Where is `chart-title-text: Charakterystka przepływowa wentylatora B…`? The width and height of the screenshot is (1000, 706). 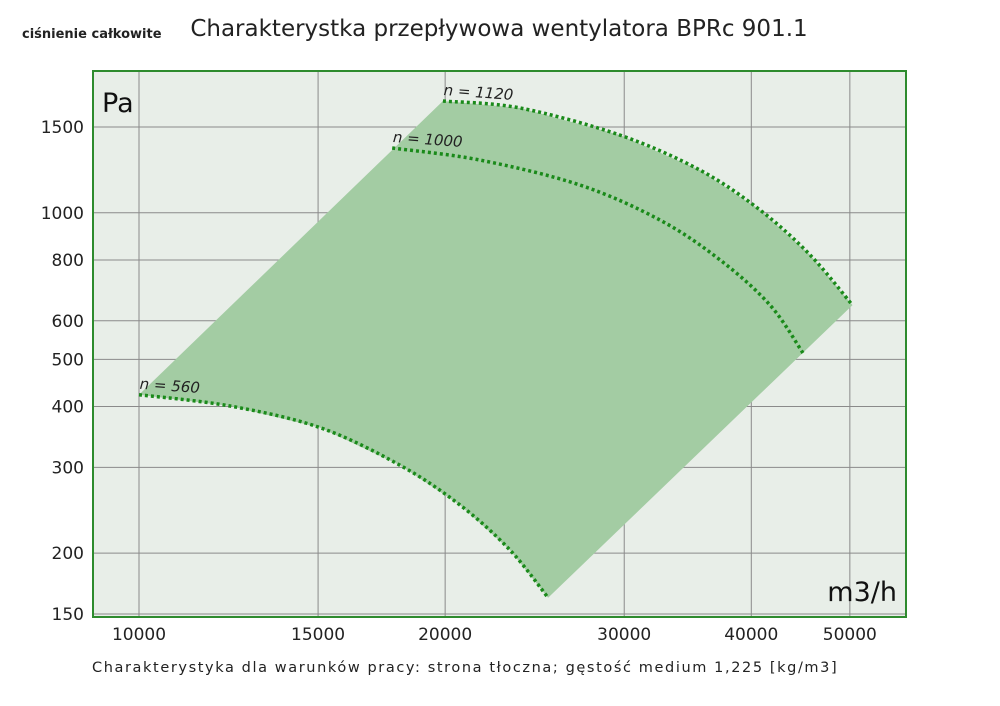 chart-title-text: Charakterystka przepływowa wentylatora B… is located at coordinates (499, 29).